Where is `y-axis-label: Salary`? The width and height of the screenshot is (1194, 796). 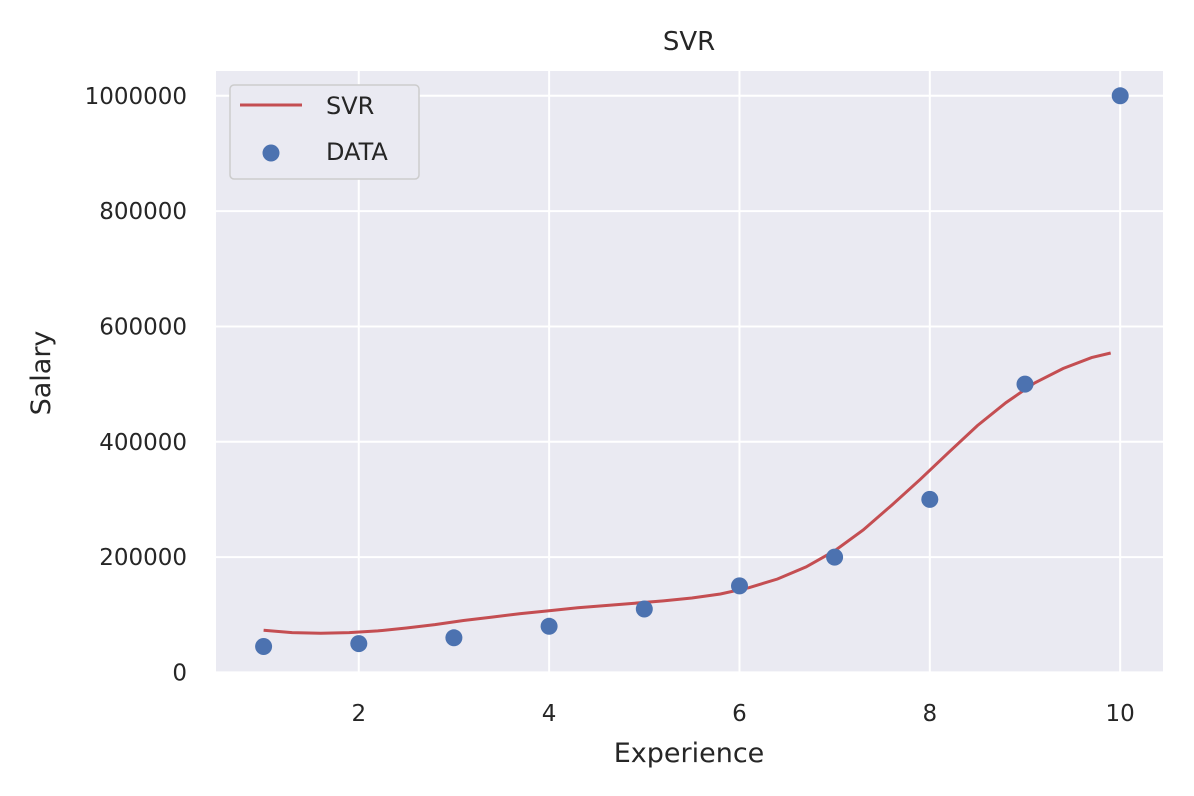
y-axis-label: Salary is located at coordinates (41, 373).